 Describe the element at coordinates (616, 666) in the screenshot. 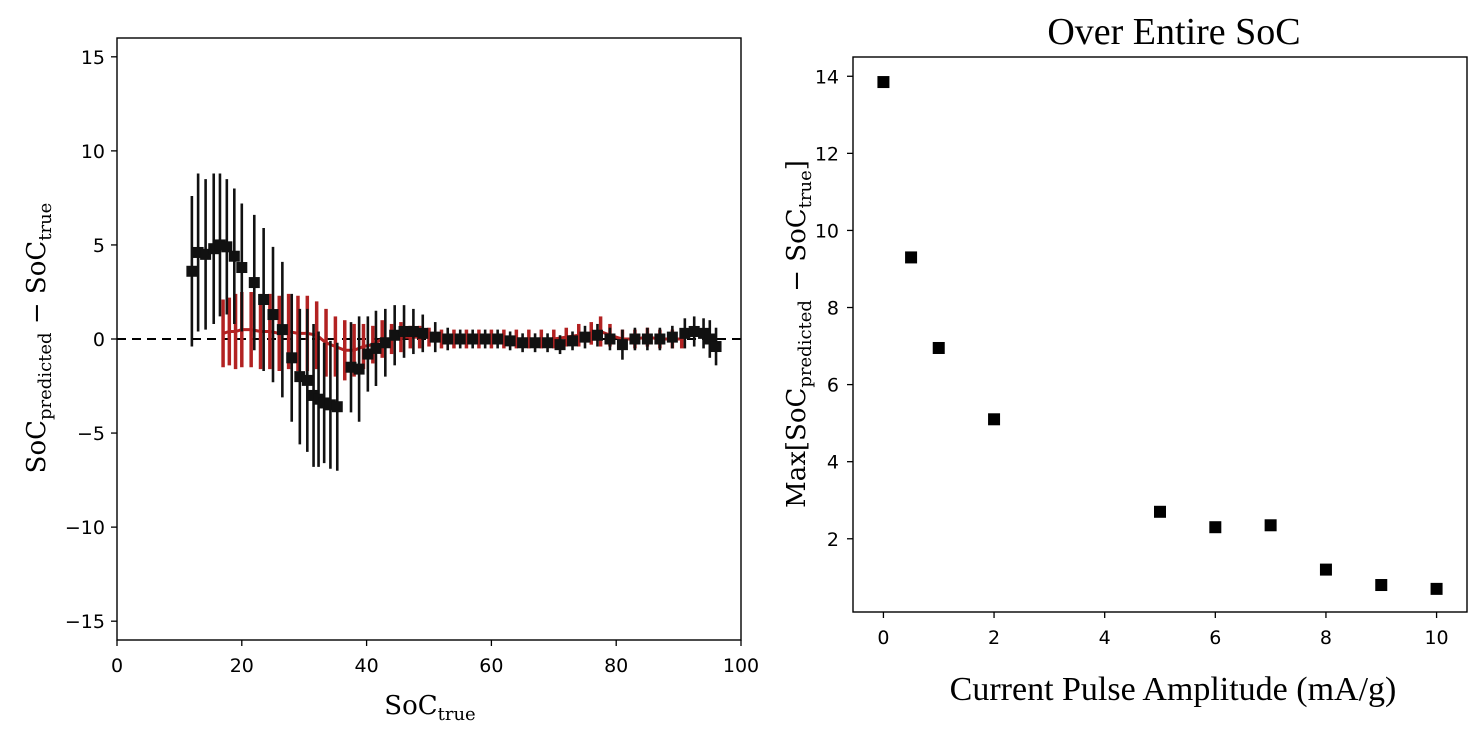

I see `x-tick-label: 80` at that location.